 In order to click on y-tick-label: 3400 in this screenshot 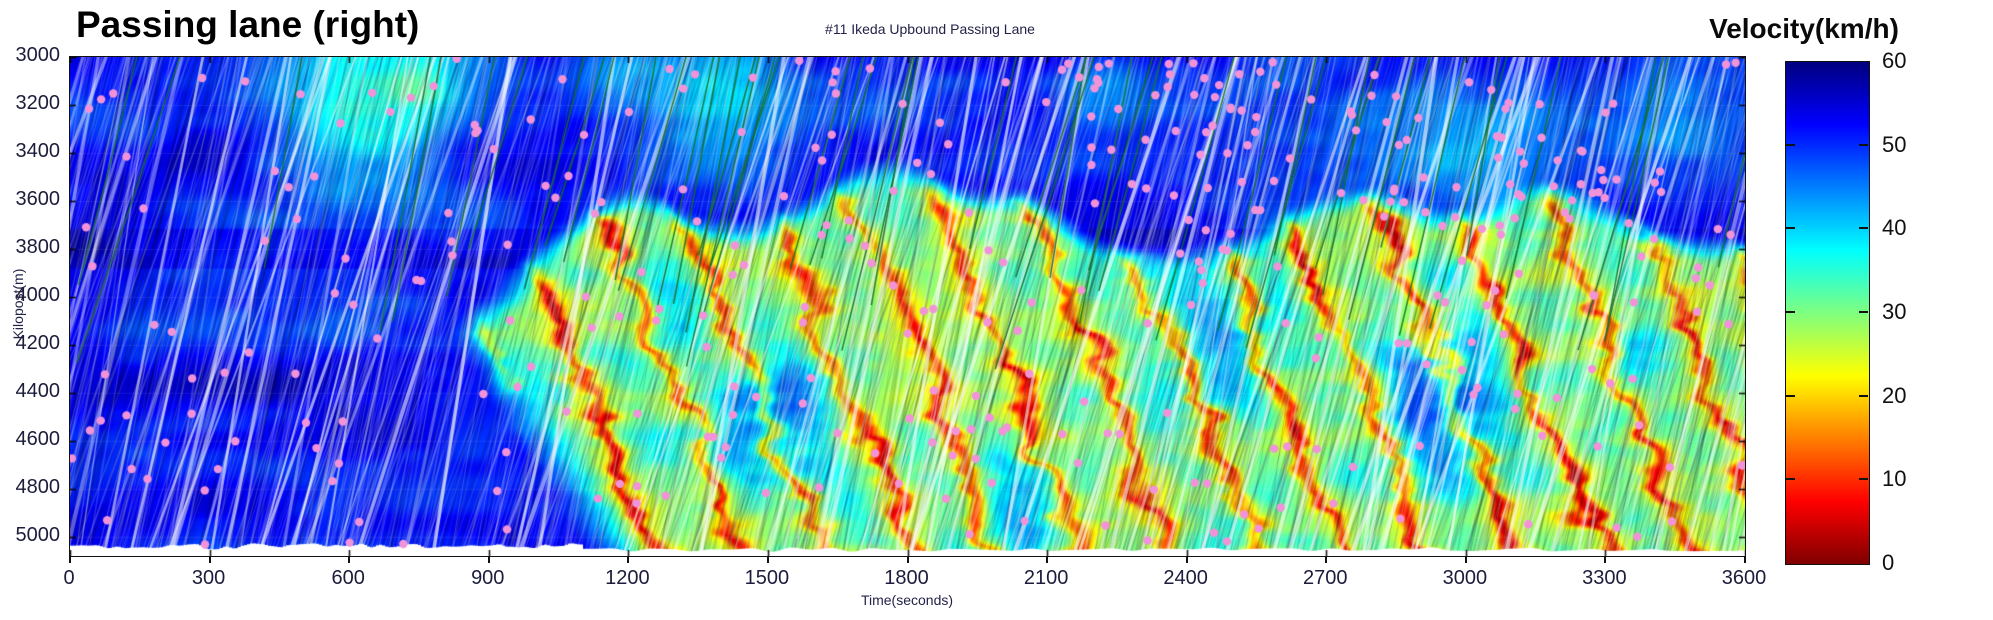, I will do `click(38, 150)`.